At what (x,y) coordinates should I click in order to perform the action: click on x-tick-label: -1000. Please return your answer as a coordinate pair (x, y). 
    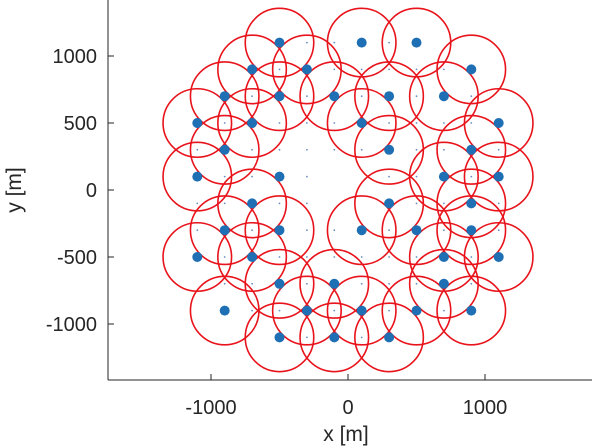
    Looking at the image, I should click on (210, 408).